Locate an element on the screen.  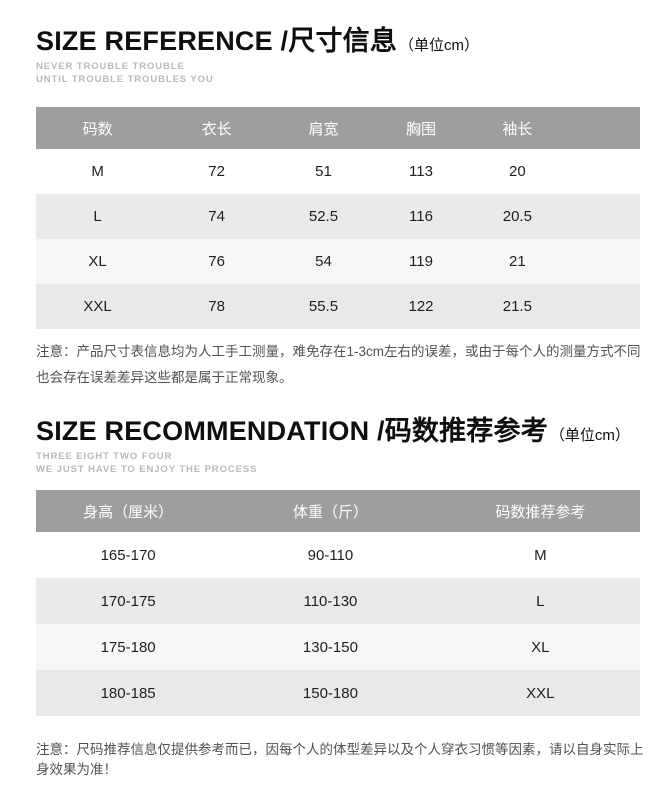
size-recommendation-title-row: SIZE RECOMMENDATION /码数推荐参考 （单位cm） is located at coordinates (338, 431).